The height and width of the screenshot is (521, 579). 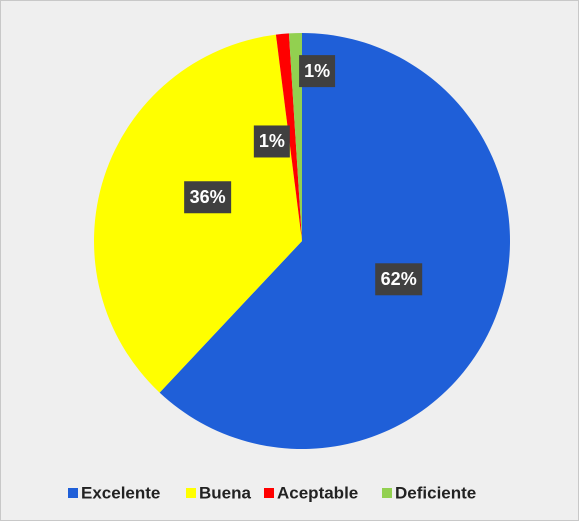 What do you see at coordinates (225, 492) in the screenshot?
I see `legend-label: Buena` at bounding box center [225, 492].